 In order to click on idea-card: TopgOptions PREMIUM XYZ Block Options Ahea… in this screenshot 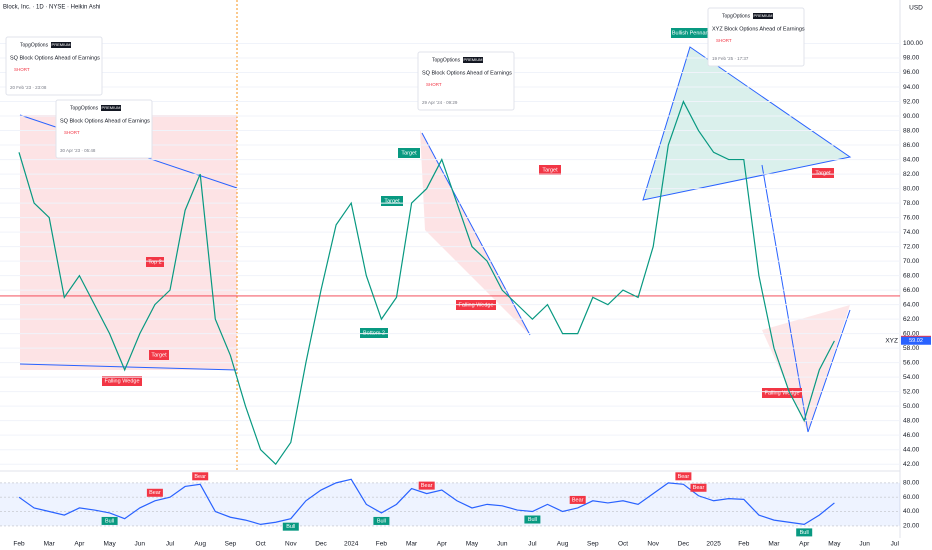, I will do `click(756, 37)`.